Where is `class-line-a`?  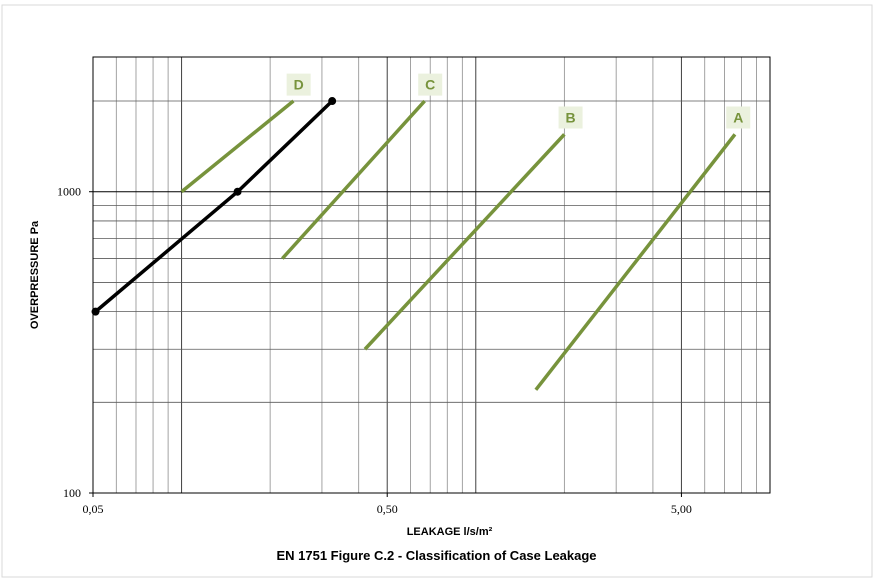
class-line-a is located at coordinates (635, 262).